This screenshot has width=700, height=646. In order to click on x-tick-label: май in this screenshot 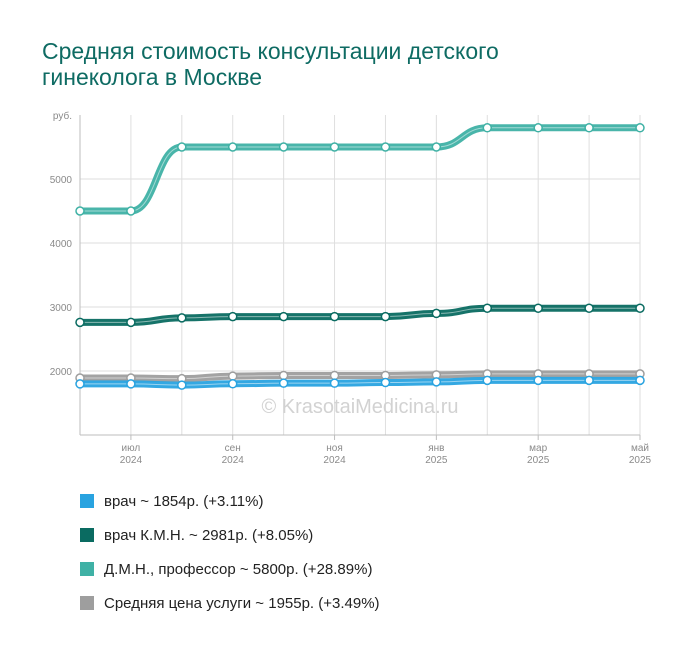, I will do `click(640, 448)`.